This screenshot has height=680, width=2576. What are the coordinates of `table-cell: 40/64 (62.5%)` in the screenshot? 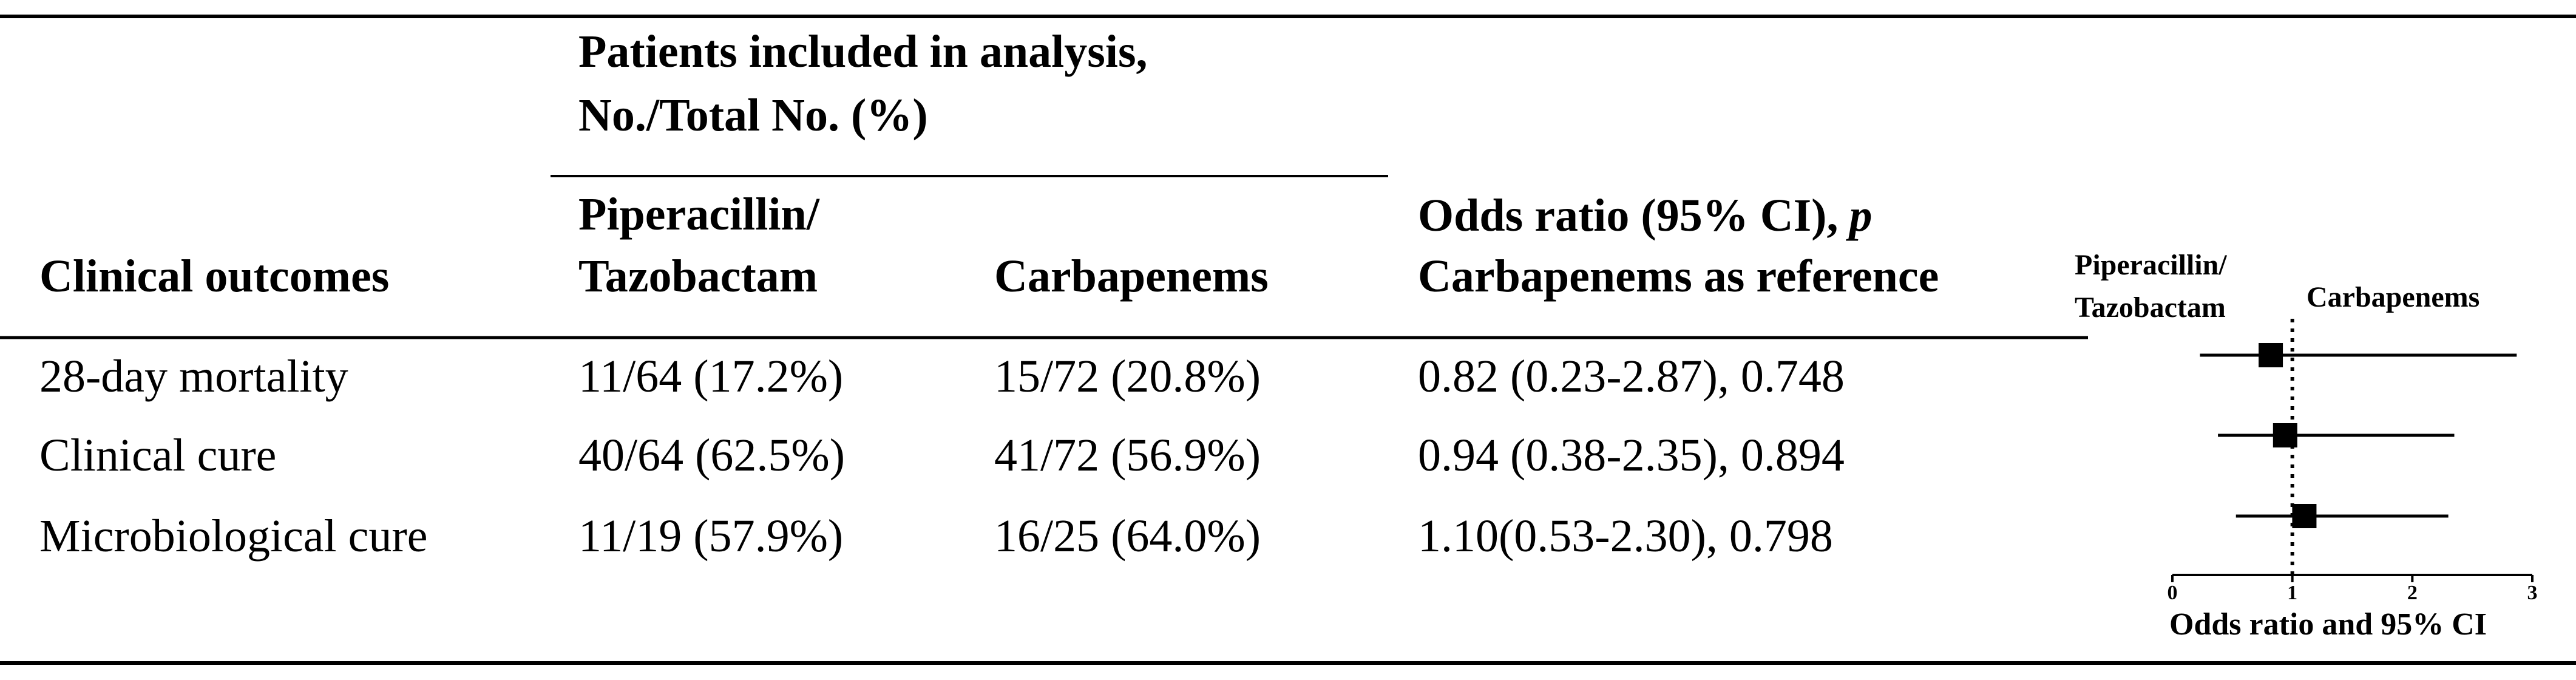 It's located at (711, 455).